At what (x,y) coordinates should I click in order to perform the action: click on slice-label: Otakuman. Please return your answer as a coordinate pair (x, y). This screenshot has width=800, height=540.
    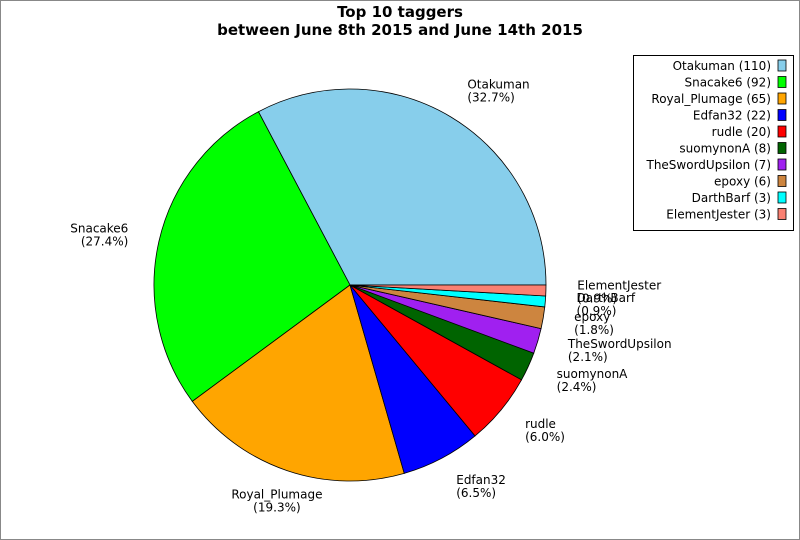
    Looking at the image, I should click on (498, 84).